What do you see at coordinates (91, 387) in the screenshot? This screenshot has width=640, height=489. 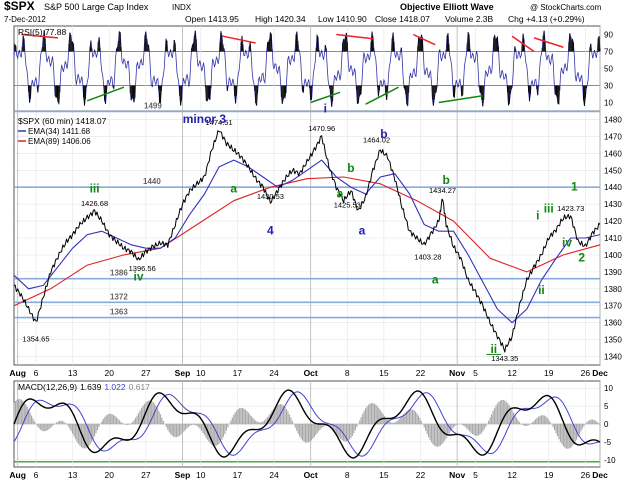 I see `macd-legend-macd: 1.639` at bounding box center [91, 387].